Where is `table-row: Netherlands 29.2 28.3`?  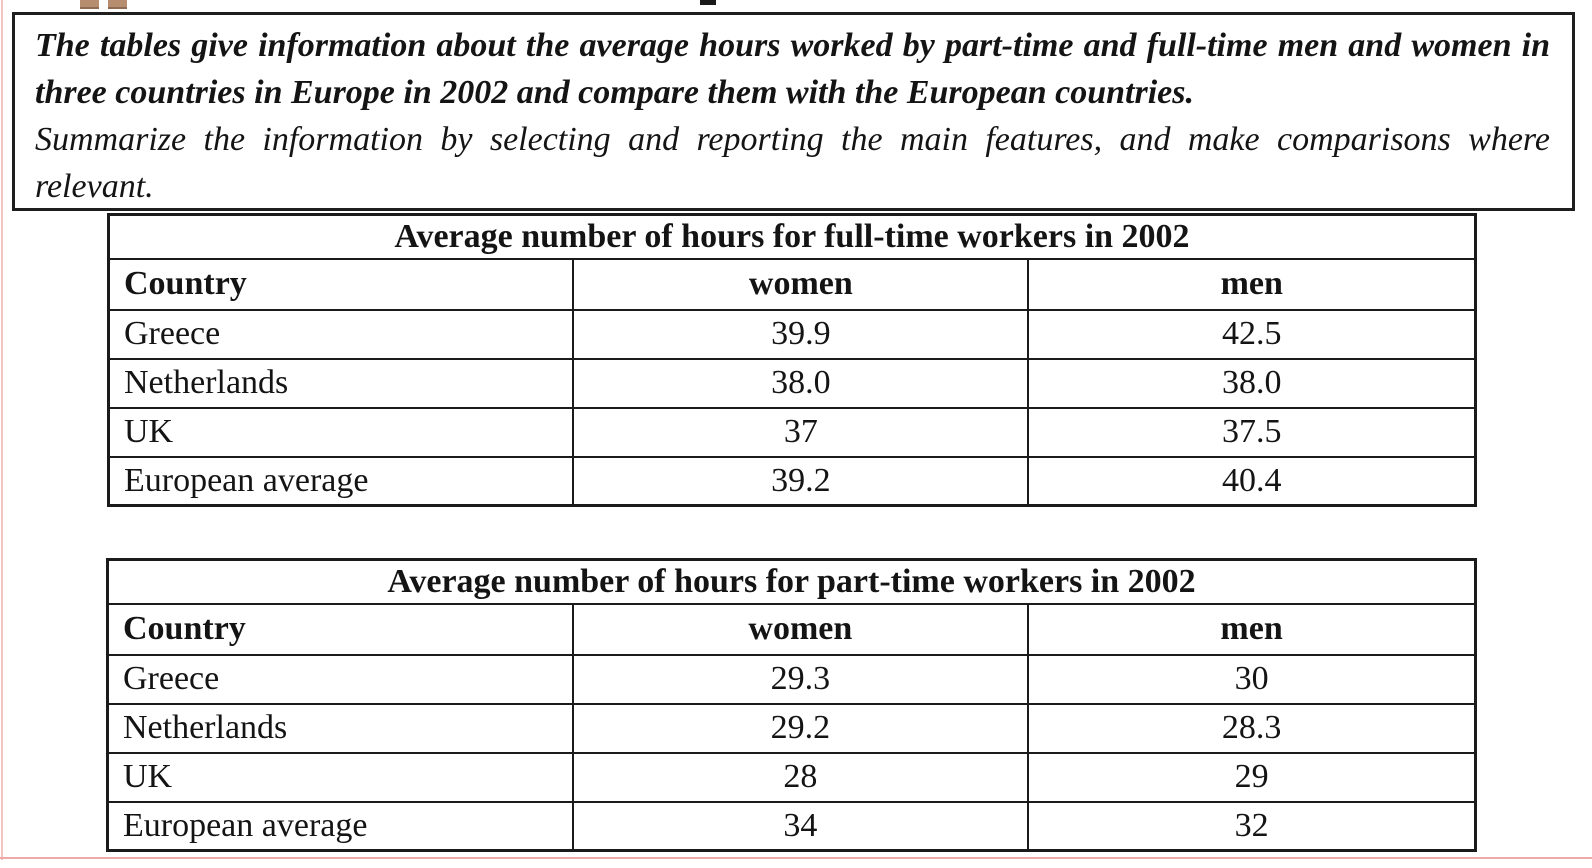 table-row: Netherlands 29.2 28.3 is located at coordinates (791, 728).